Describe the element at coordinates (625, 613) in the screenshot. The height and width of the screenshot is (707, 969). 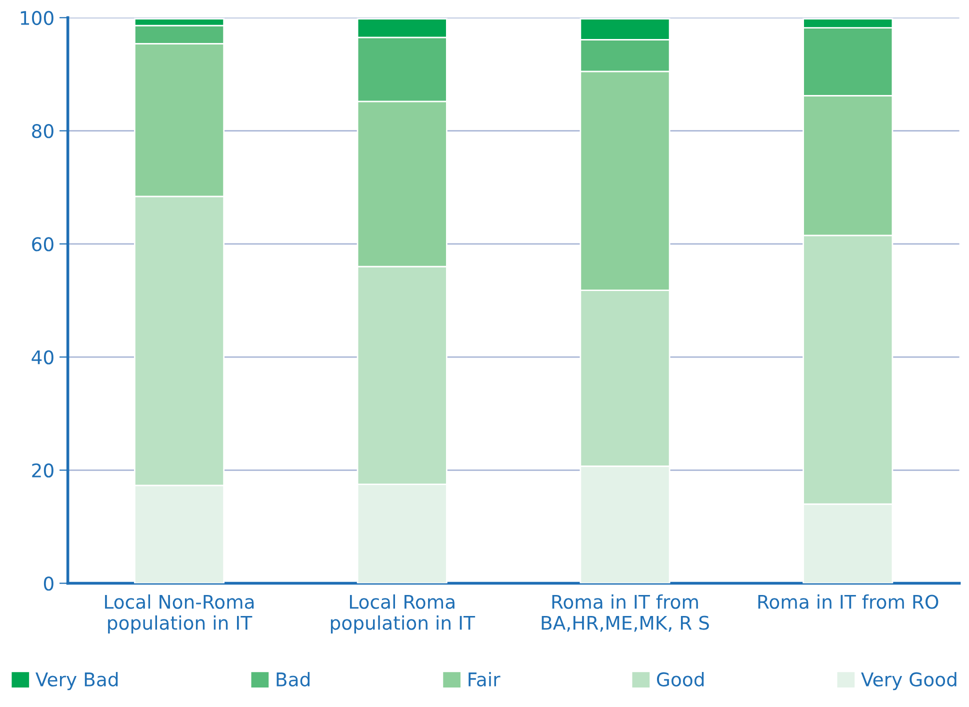
I see `x-tick-label: Roma in IT from BA,HR,ME,MK, R S` at that location.